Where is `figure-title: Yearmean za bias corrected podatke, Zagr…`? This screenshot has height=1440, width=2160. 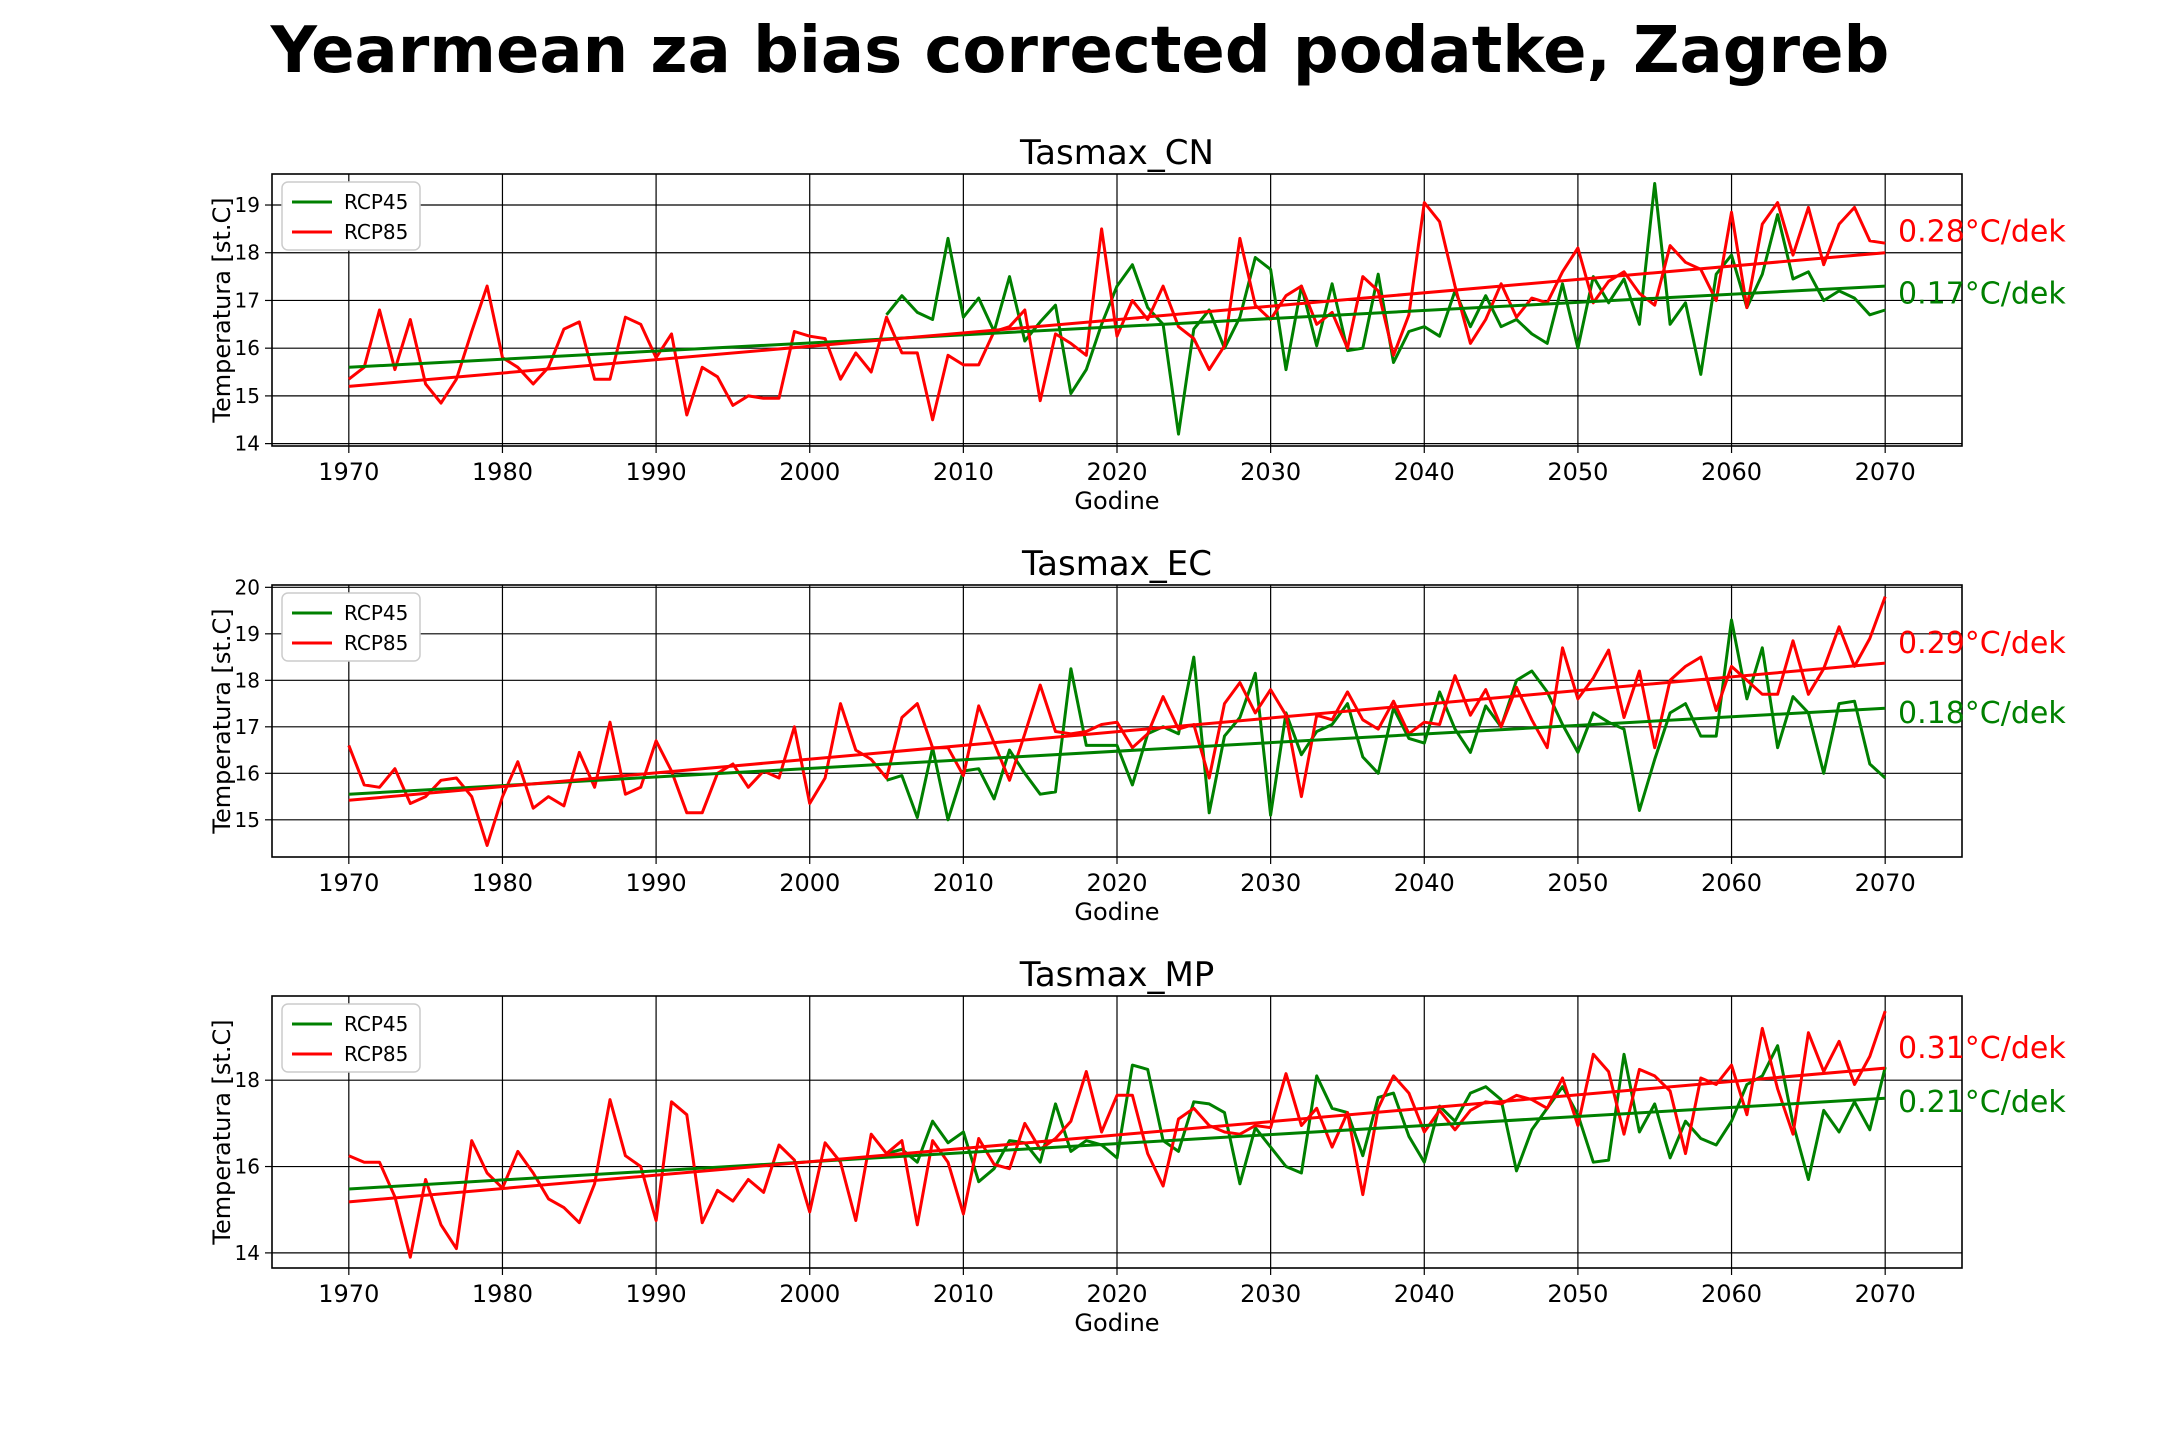 figure-title: Yearmean za bias corrected podatke, Zagr… is located at coordinates (1080, 51).